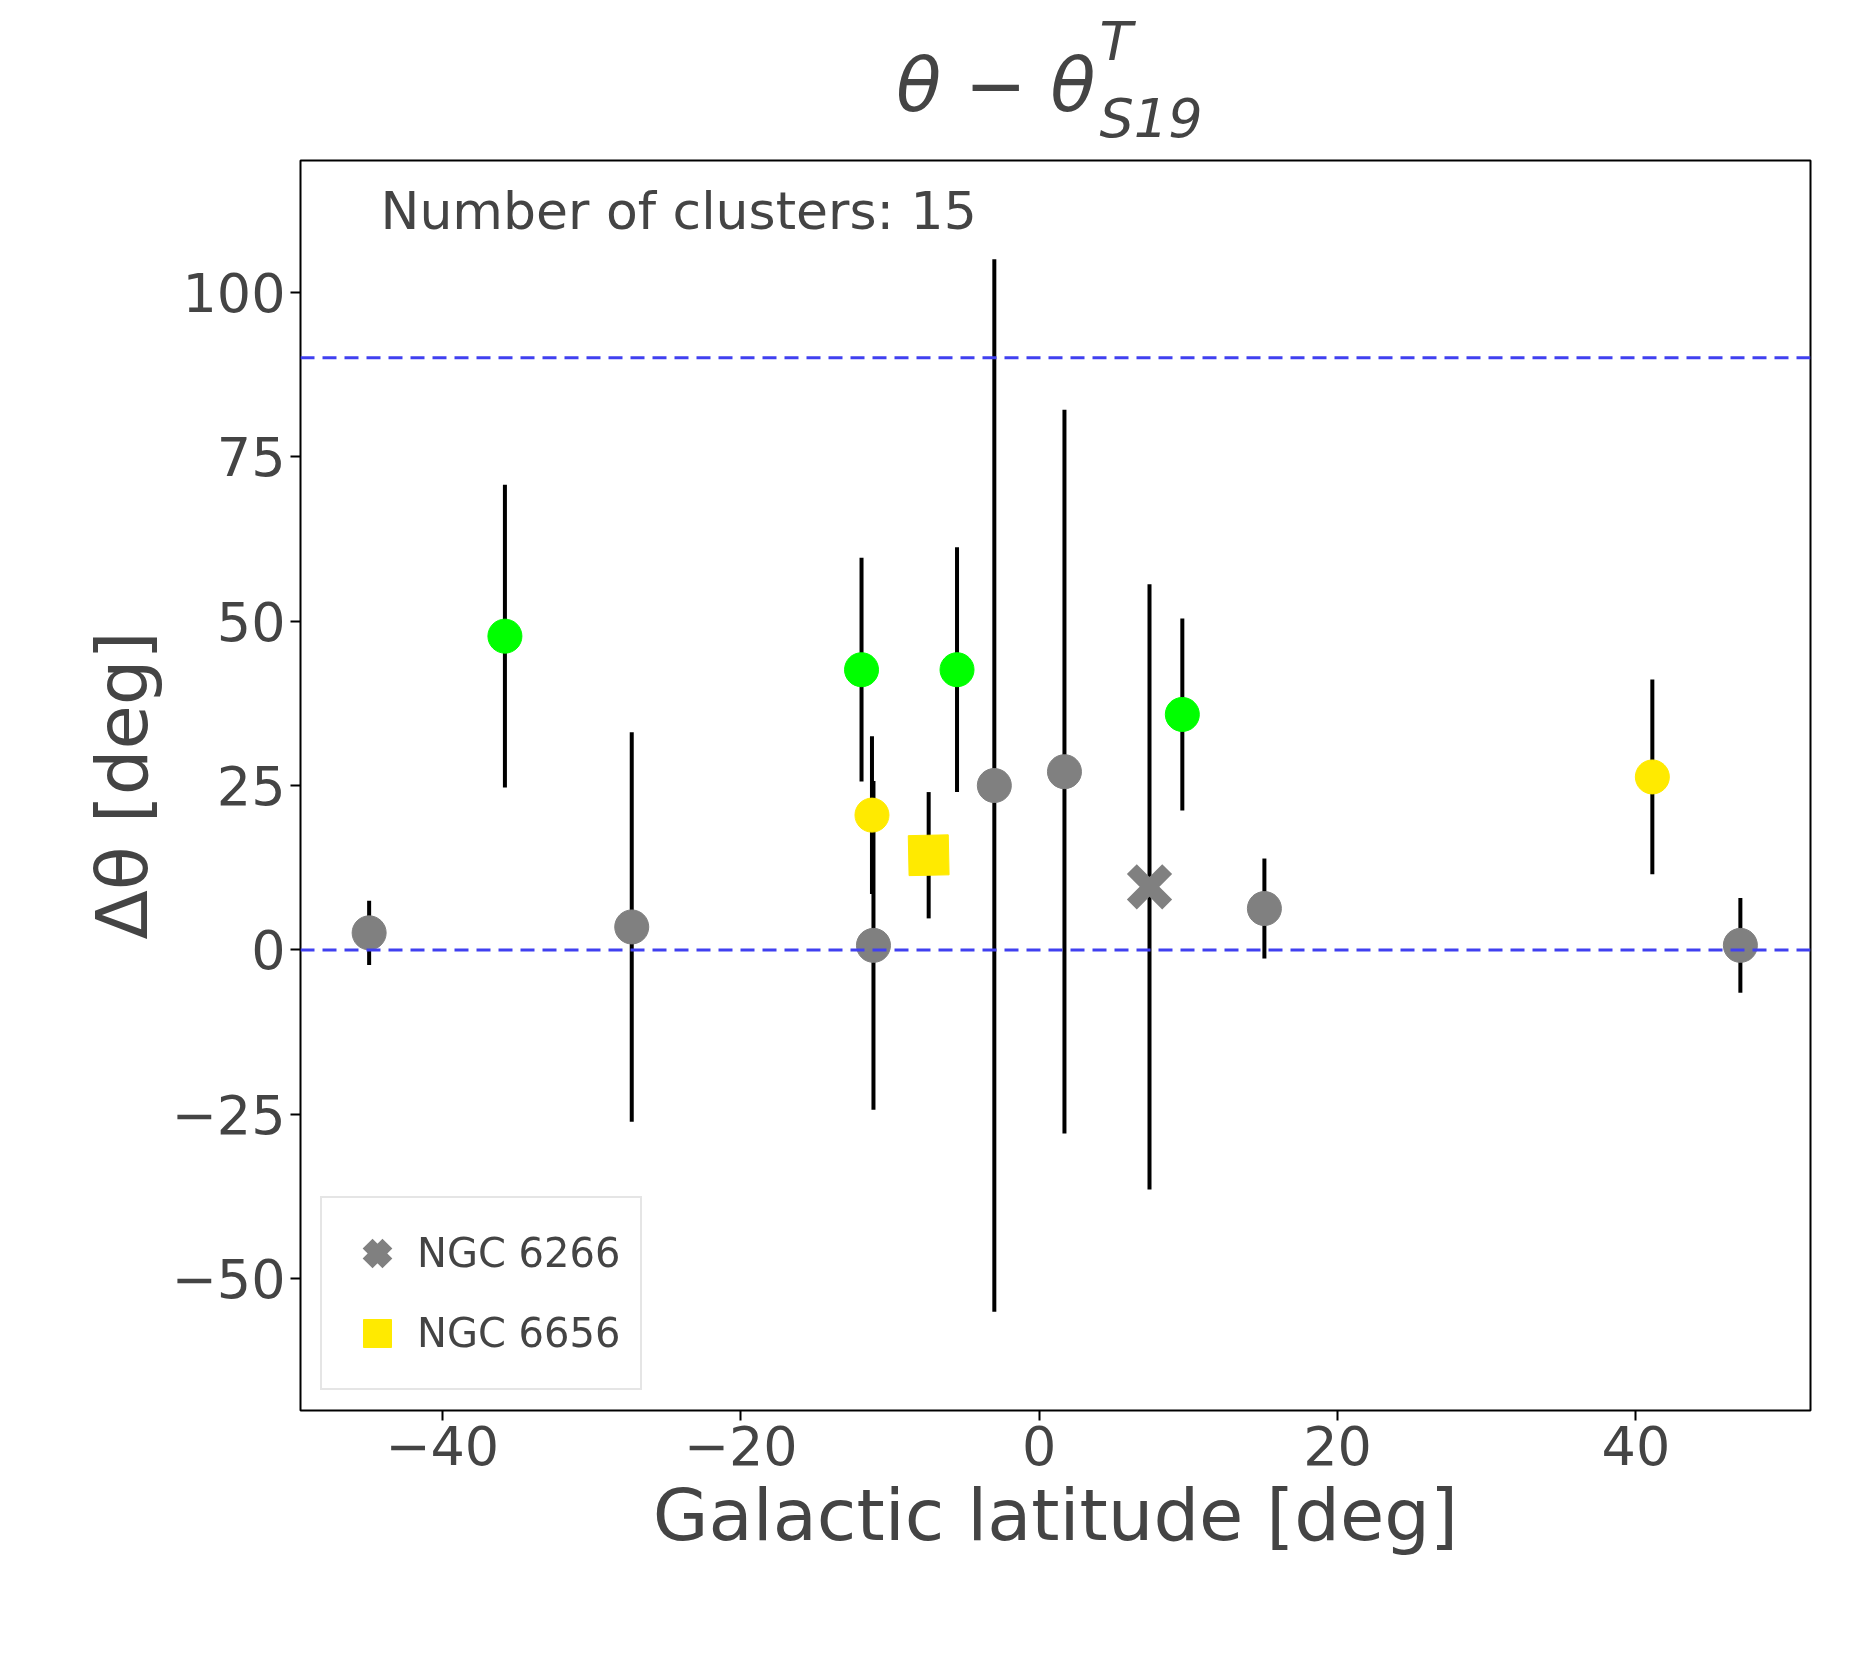 This screenshot has width=1852, height=1660. I want to click on legend-label: NGC 6656, so click(519, 1333).